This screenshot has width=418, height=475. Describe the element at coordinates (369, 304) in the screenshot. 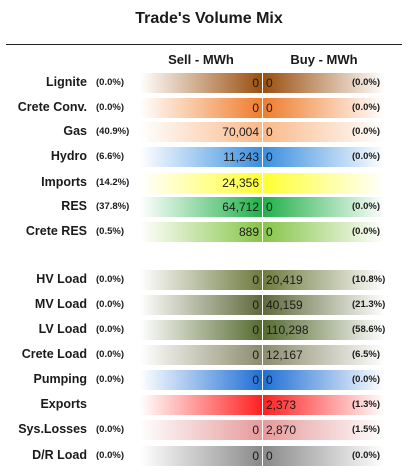

I see `buy-percent: (21.3%)` at that location.